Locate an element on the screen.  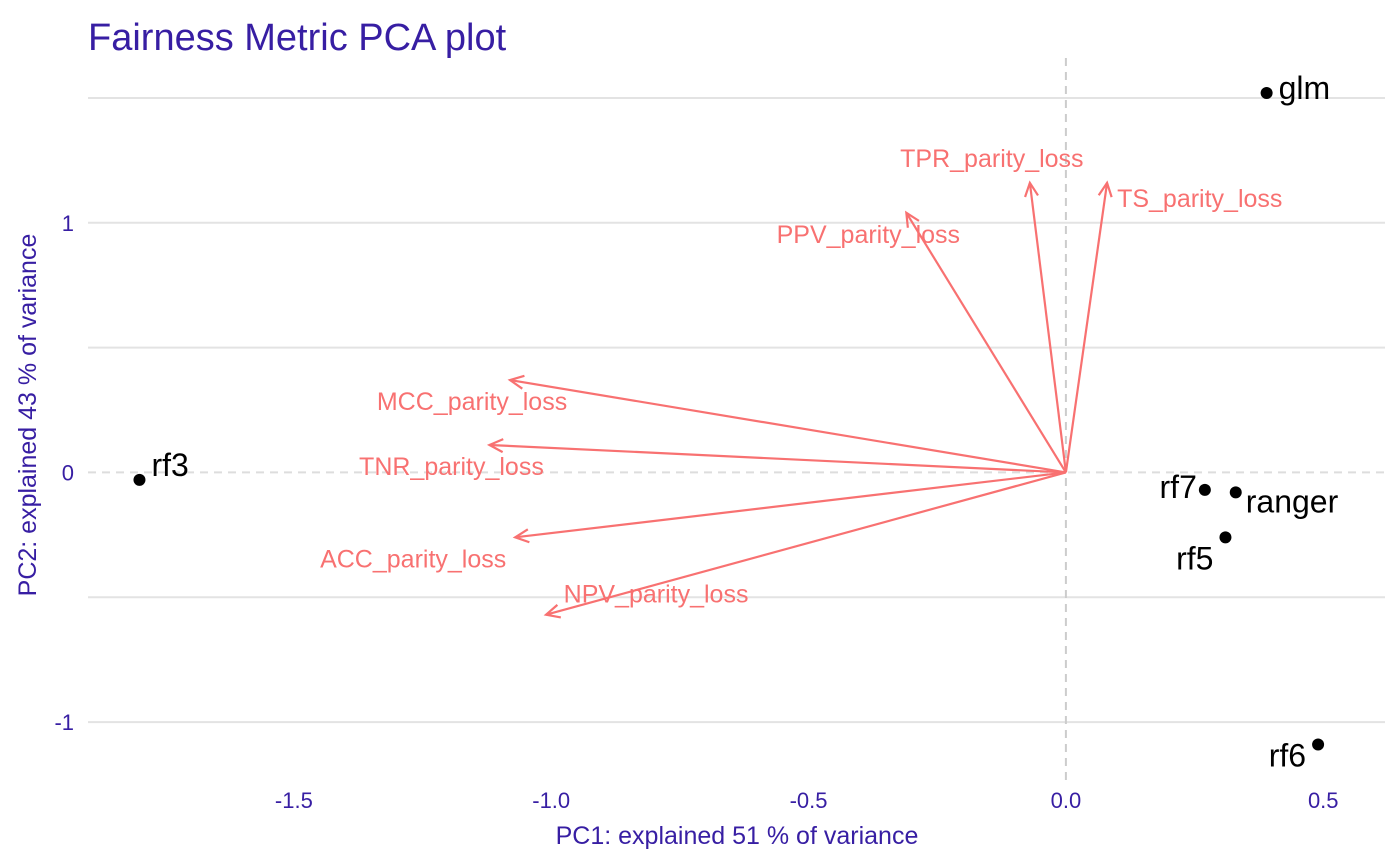
loading-label: PPV_parity_loss is located at coordinates (868, 235).